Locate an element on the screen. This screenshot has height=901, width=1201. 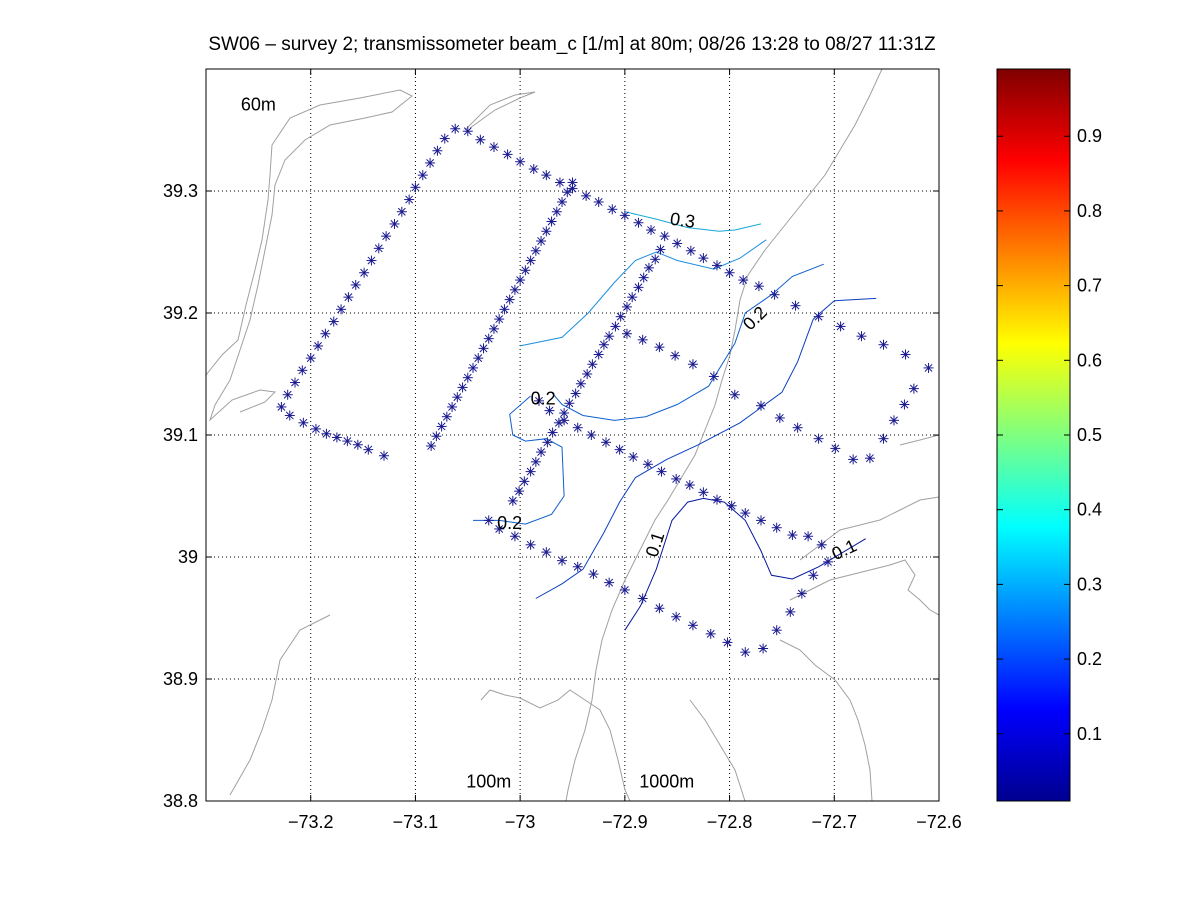
y-tick-label: 39.1 is located at coordinates (180, 435).